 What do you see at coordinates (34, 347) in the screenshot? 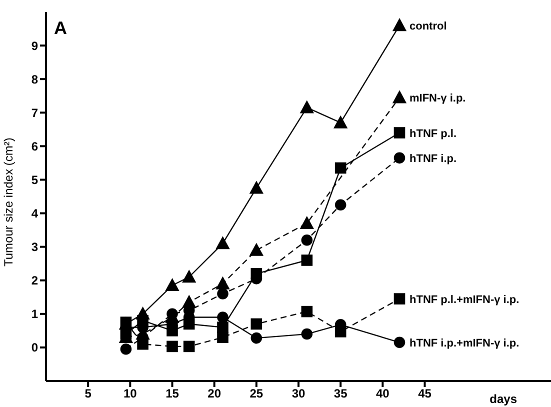
I see `y-tick-label: 0` at bounding box center [34, 347].